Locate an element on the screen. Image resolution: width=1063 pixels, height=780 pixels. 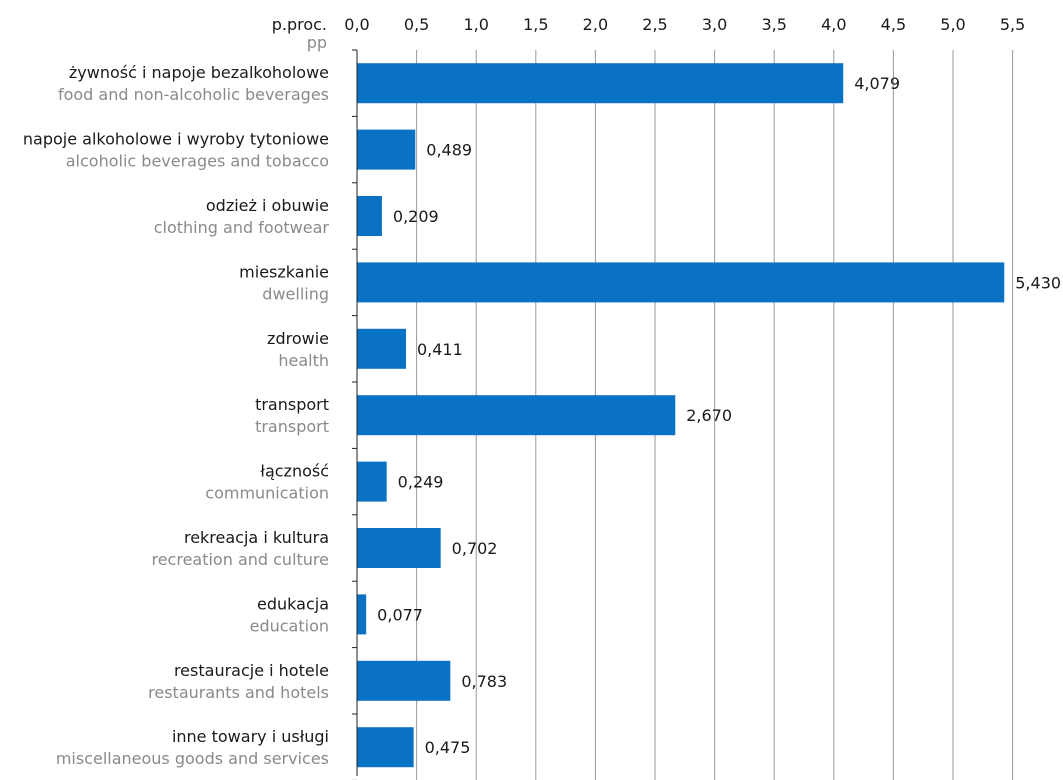
data-label: 0,411 is located at coordinates (440, 349).